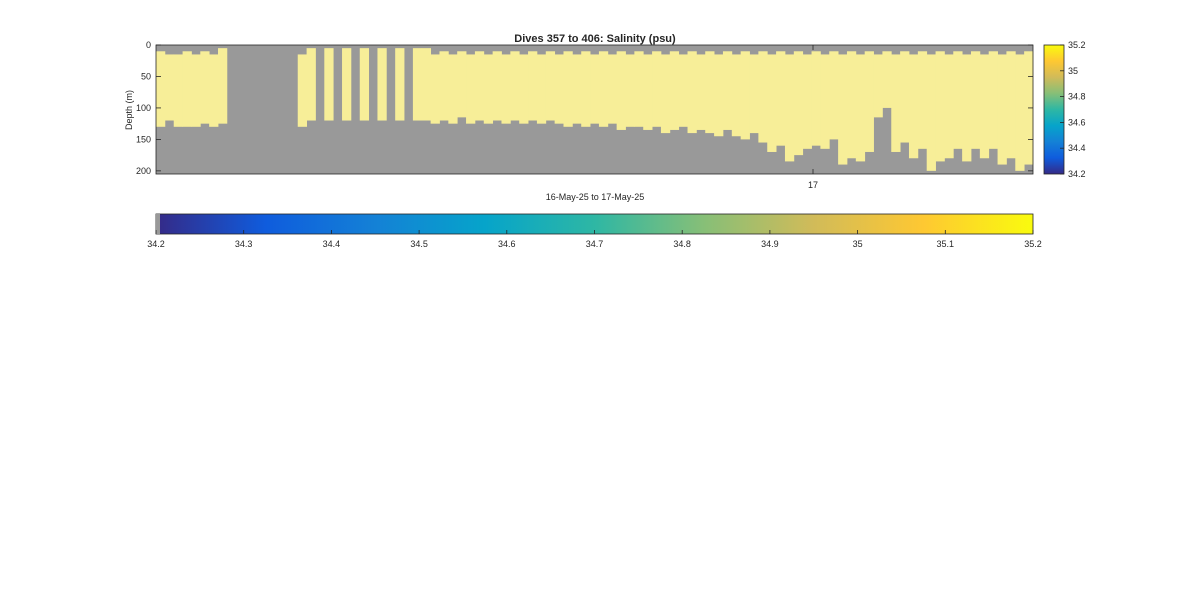 This screenshot has height=611, width=1200. What do you see at coordinates (1077, 148) in the screenshot?
I see `colorbar-right-tick-label: 34.4` at bounding box center [1077, 148].